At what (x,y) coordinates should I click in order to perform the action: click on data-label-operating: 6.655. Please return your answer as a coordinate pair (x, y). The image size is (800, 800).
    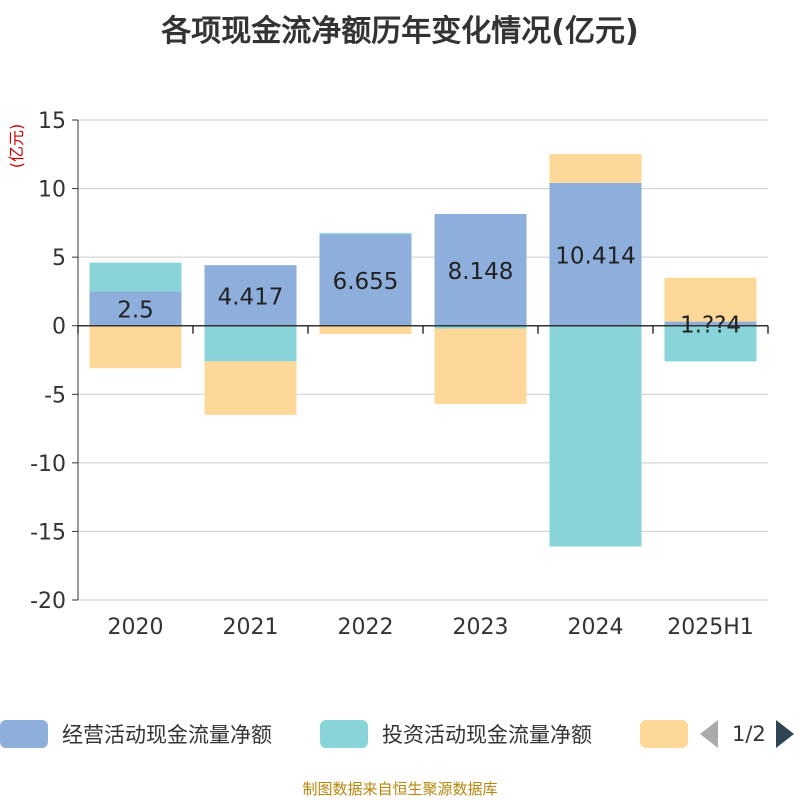
    Looking at the image, I should click on (366, 282).